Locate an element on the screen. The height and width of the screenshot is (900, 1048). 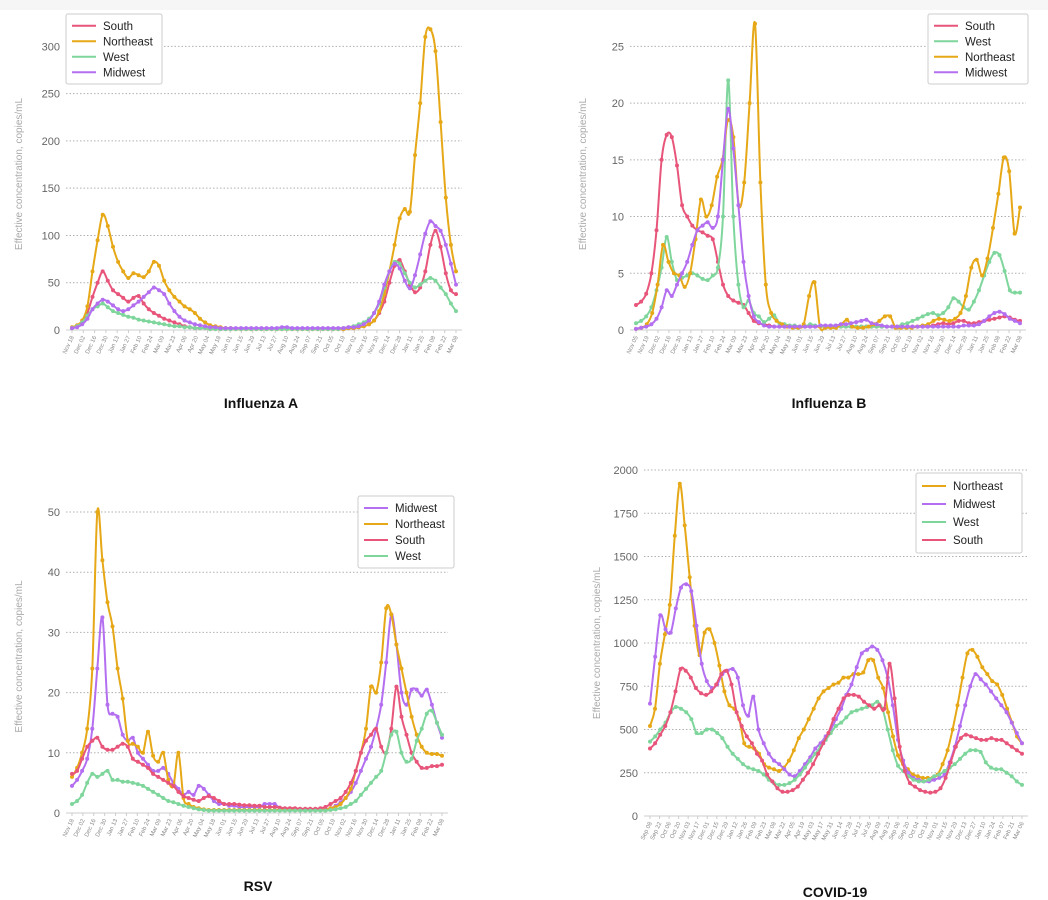
chart-title: COVID-19 is located at coordinates (835, 892).